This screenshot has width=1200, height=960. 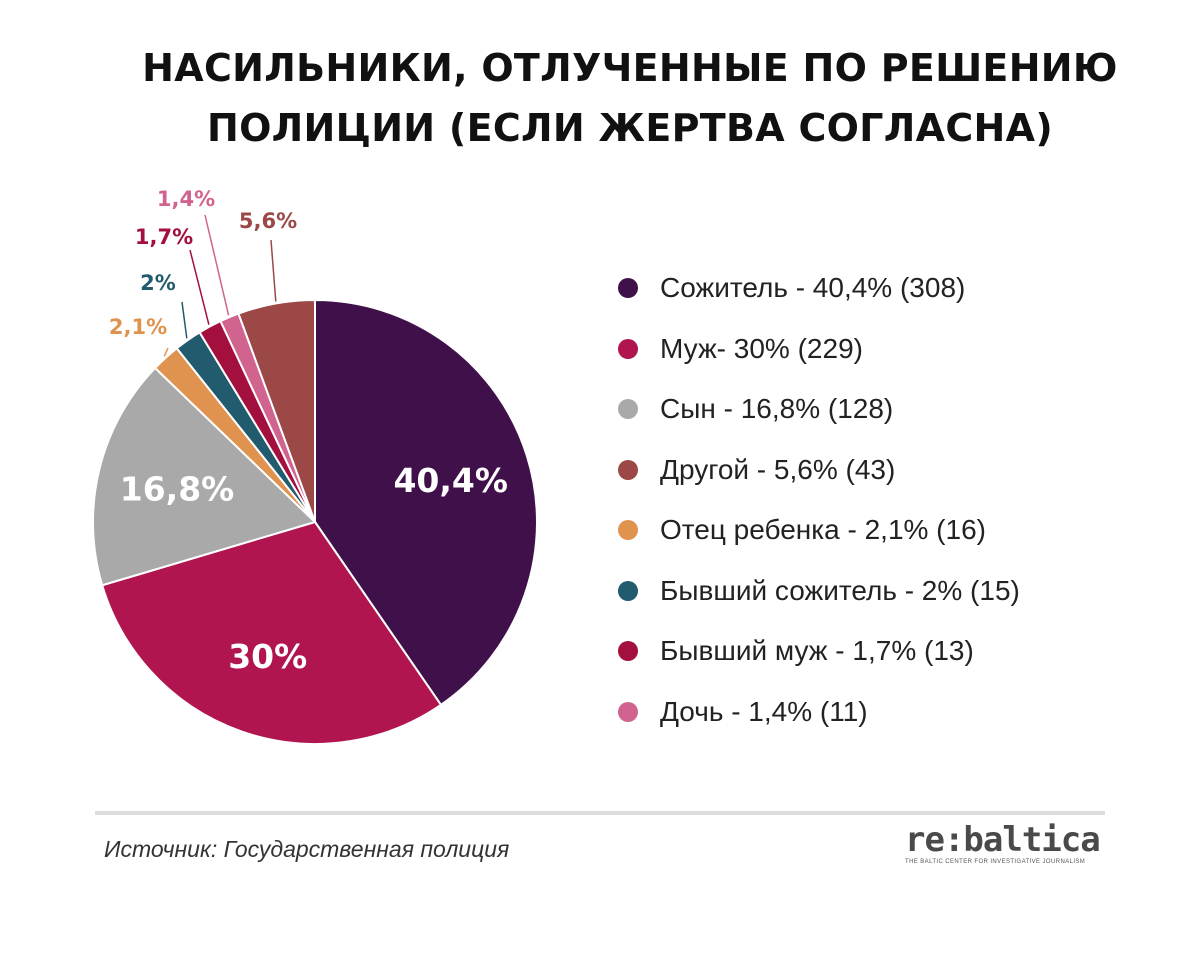 What do you see at coordinates (450, 480) in the screenshot?
I see `pie-data-label-0: 40,4%` at bounding box center [450, 480].